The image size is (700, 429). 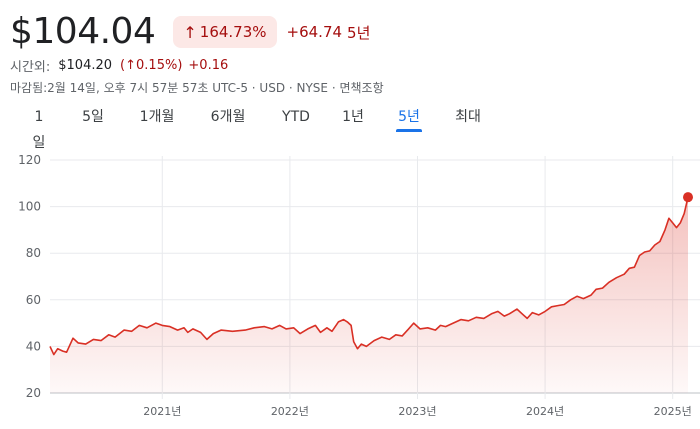 What do you see at coordinates (85, 65) in the screenshot?
I see `after-hours-price: $104.20` at bounding box center [85, 65].